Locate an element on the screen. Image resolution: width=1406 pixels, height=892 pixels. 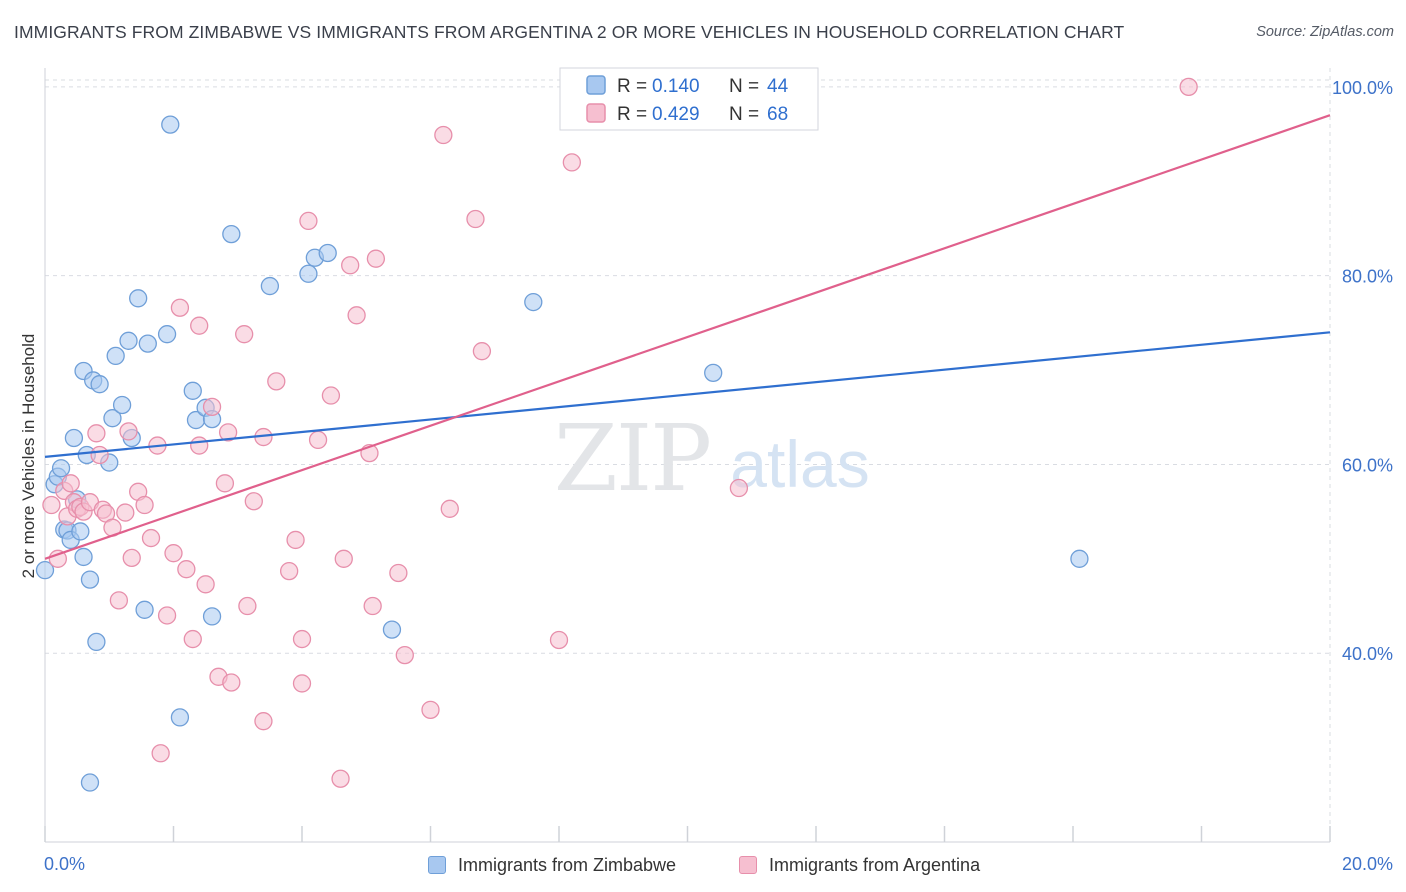
source-credit: Source: ZipAtlas.com is located at coordinates (1325, 32).